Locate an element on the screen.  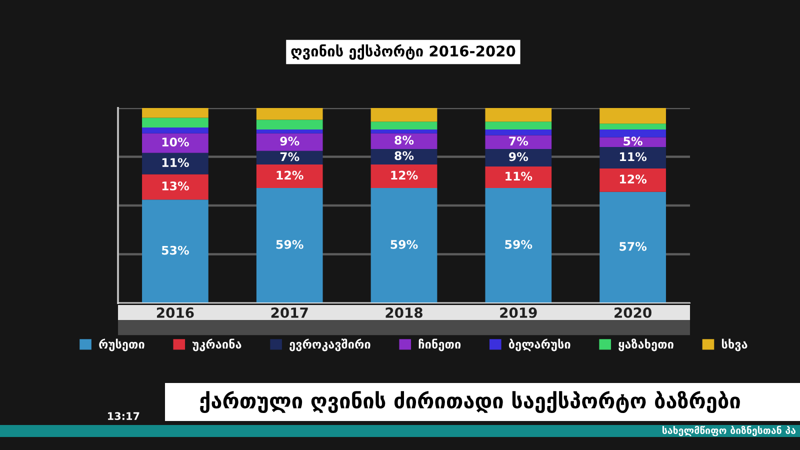
data-label: 5% is located at coordinates (633, 141).